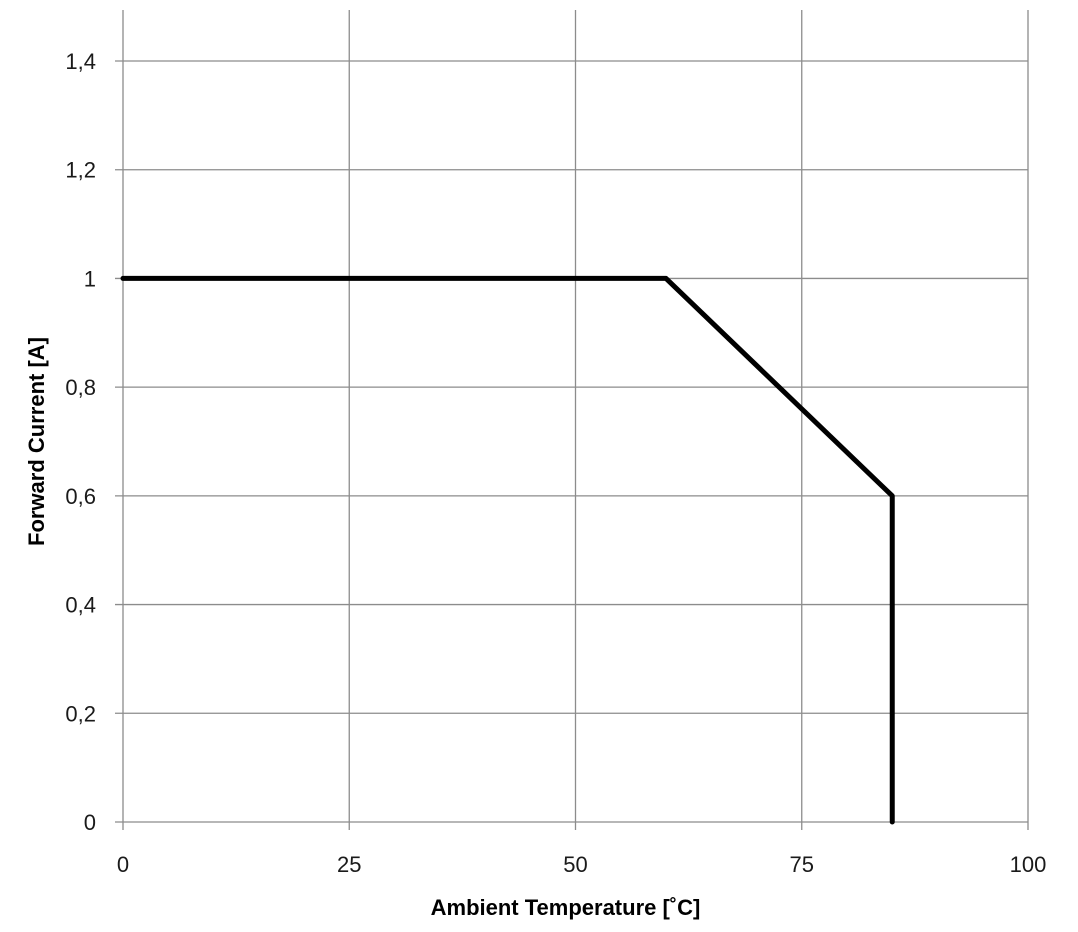  I want to click on x-tick-label: 0, so click(123, 864).